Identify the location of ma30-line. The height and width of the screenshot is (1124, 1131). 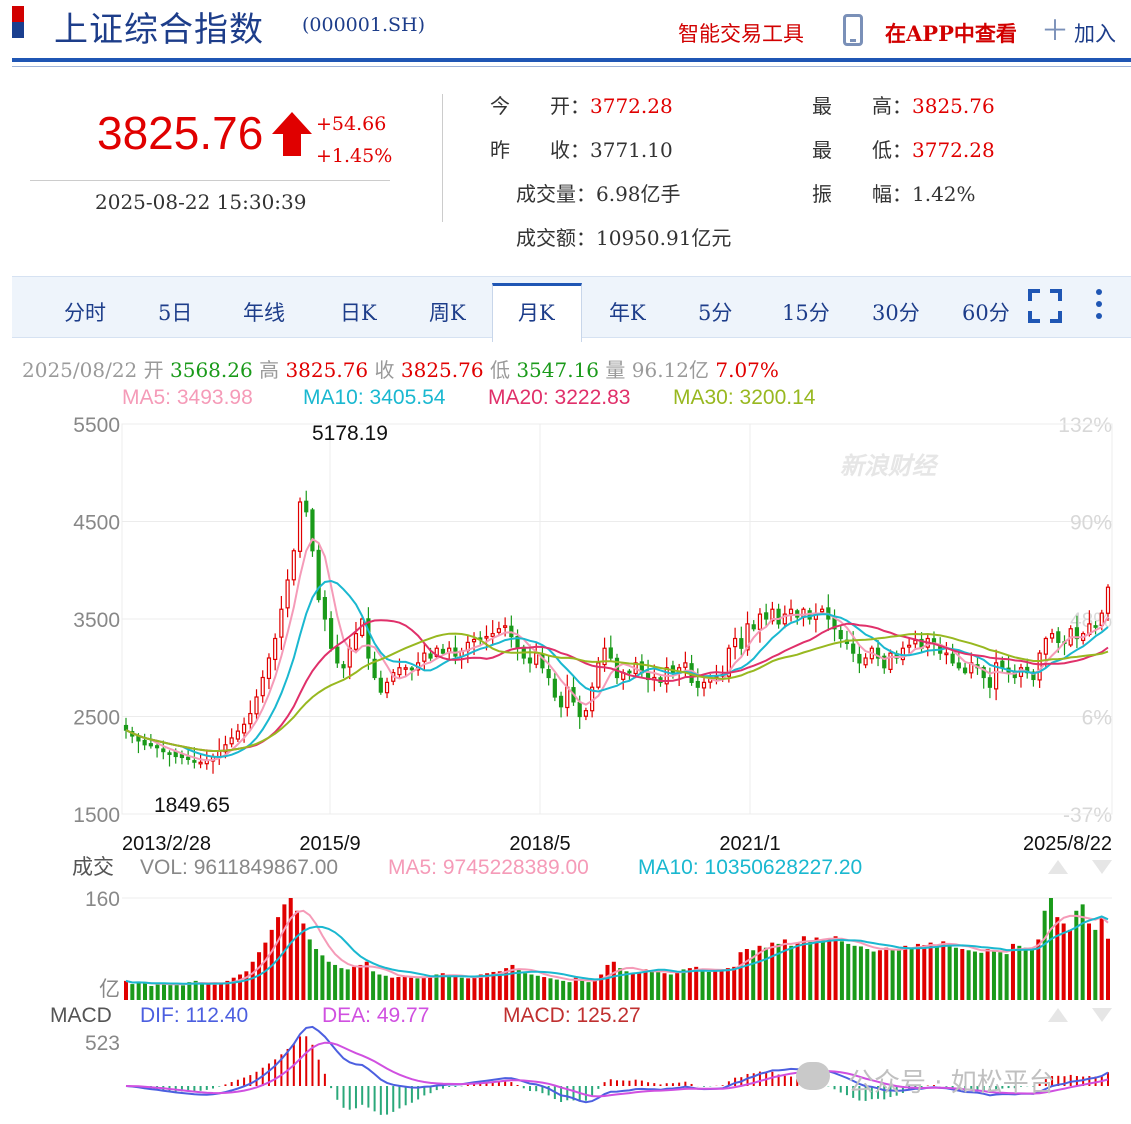
(617, 692).